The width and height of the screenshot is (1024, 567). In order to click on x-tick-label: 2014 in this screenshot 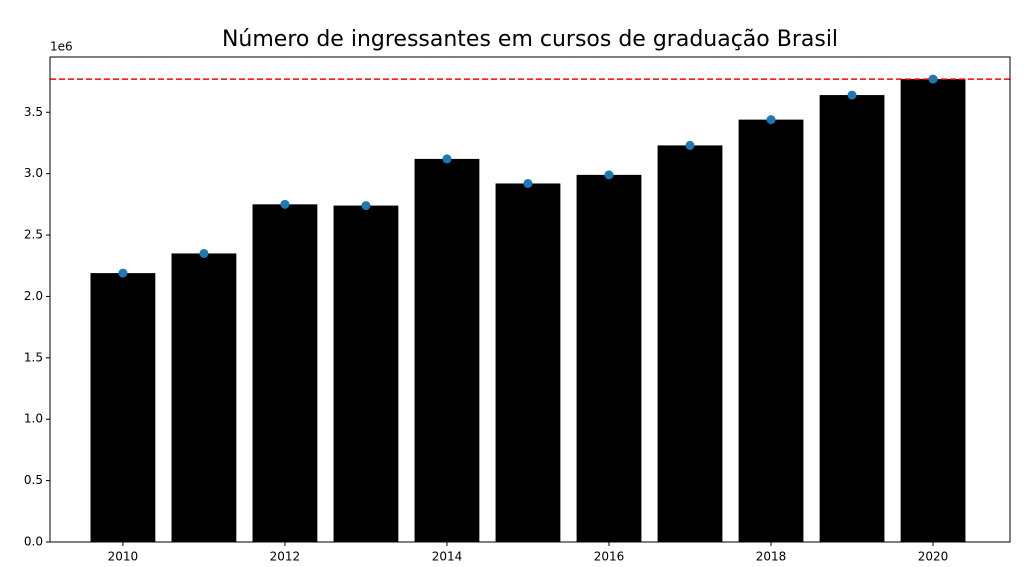, I will do `click(447, 557)`.